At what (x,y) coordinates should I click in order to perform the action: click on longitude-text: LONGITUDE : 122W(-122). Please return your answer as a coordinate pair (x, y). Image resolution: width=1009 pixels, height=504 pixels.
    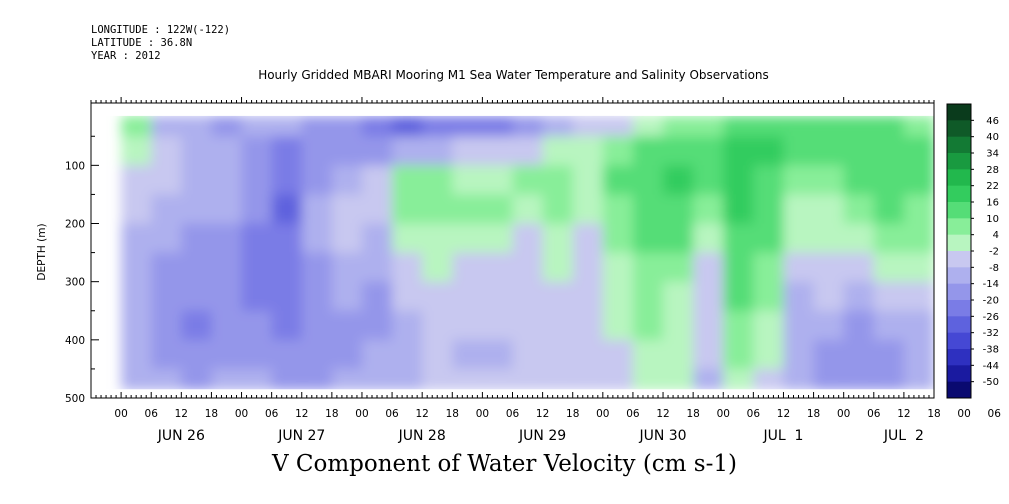
    Looking at the image, I should click on (161, 30).